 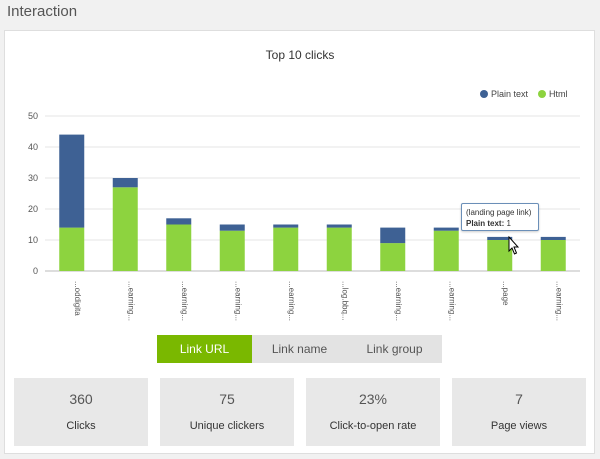 I want to click on stat-card-unique-clickers: 75 Unique clickers, so click(x=227, y=412).